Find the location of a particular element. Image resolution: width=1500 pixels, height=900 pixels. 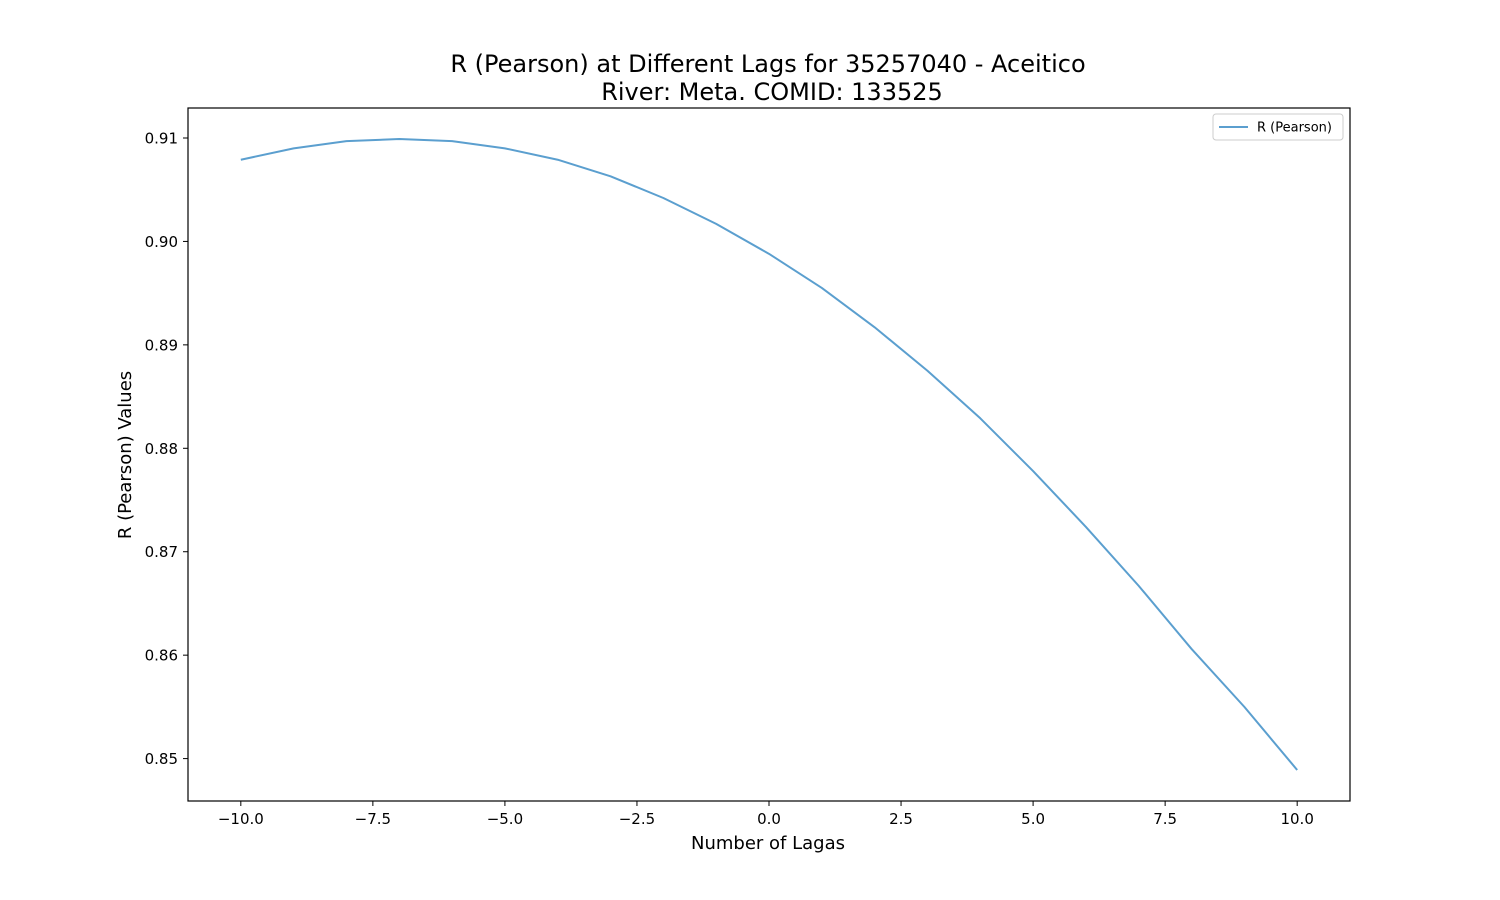

y-tick-label: 0.91 is located at coordinates (161, 138).